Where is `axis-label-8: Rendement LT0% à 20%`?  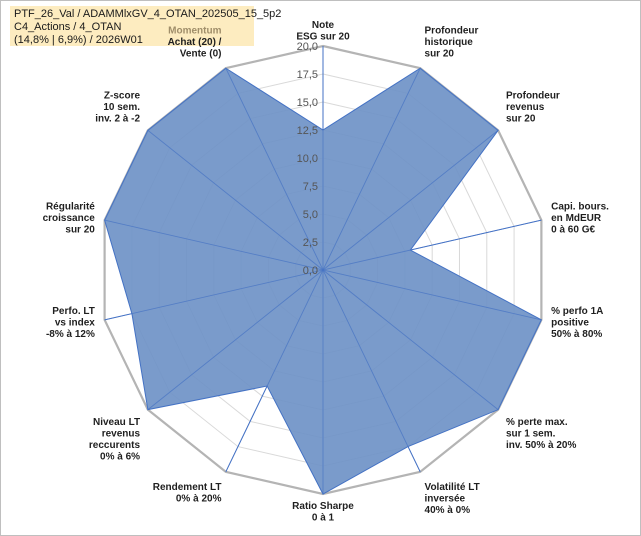 axis-label-8: Rendement LT0% à 20% is located at coordinates (187, 493).